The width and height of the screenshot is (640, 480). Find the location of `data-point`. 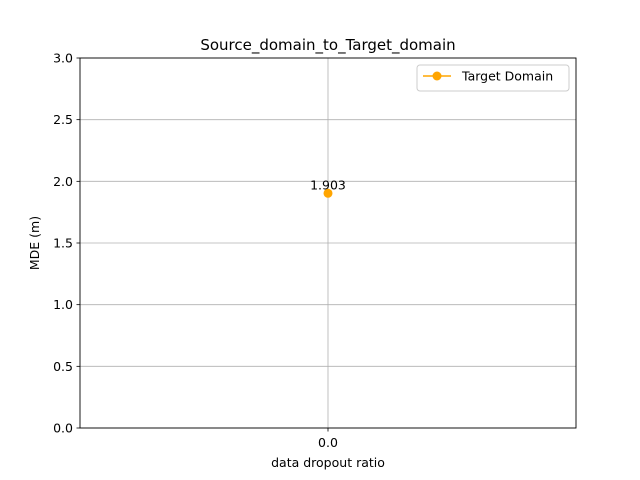

data-point is located at coordinates (328, 193).